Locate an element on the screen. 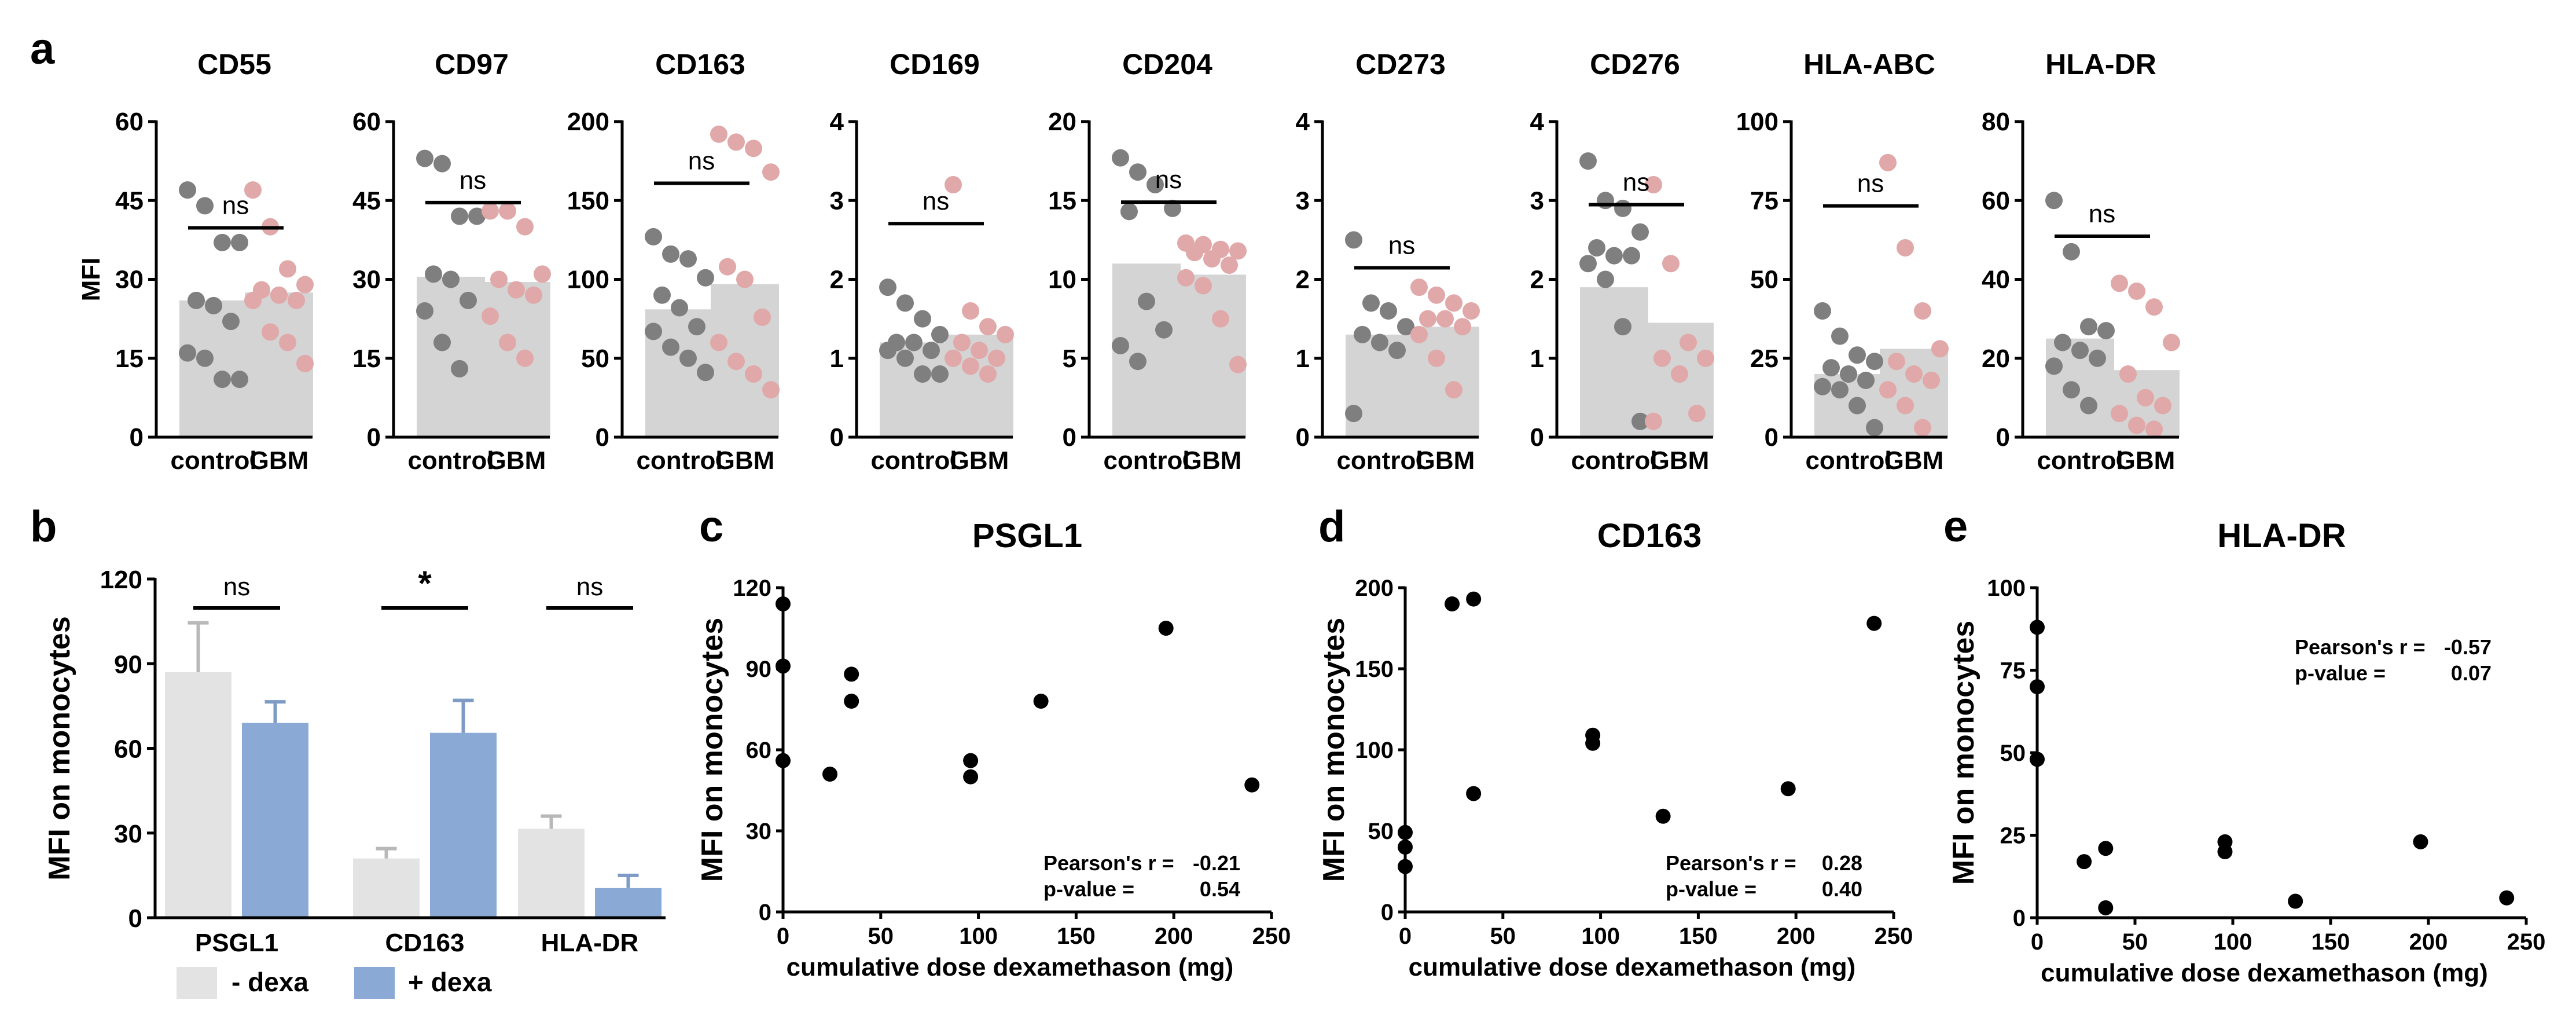  stats-r-value: 0.28 is located at coordinates (1842, 863).